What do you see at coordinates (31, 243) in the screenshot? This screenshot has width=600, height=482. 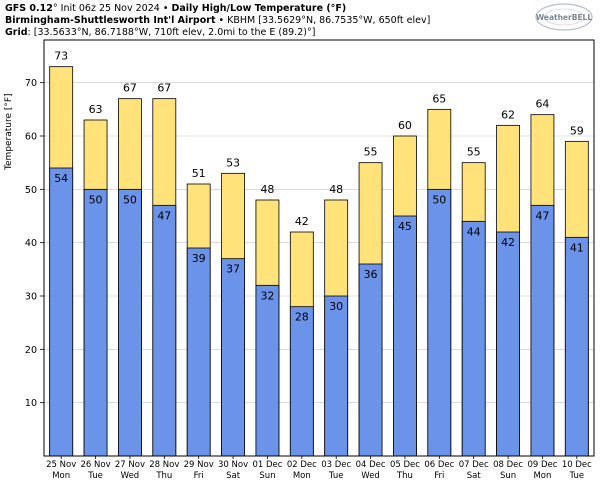 I see `y-tick-label: 40` at bounding box center [31, 243].